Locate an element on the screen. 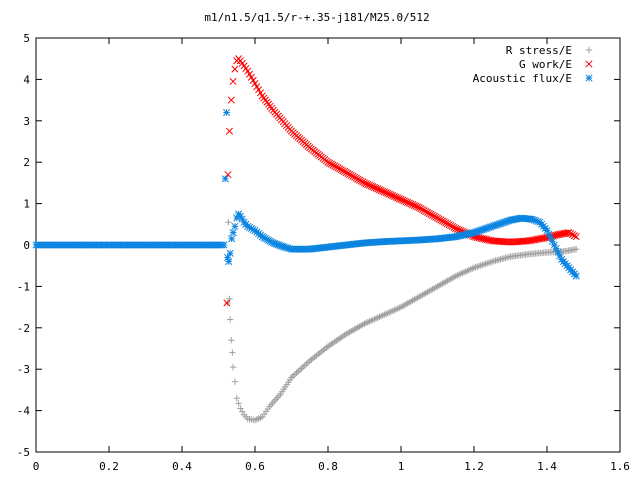  y-tick-label: -5 is located at coordinates (23, 452).